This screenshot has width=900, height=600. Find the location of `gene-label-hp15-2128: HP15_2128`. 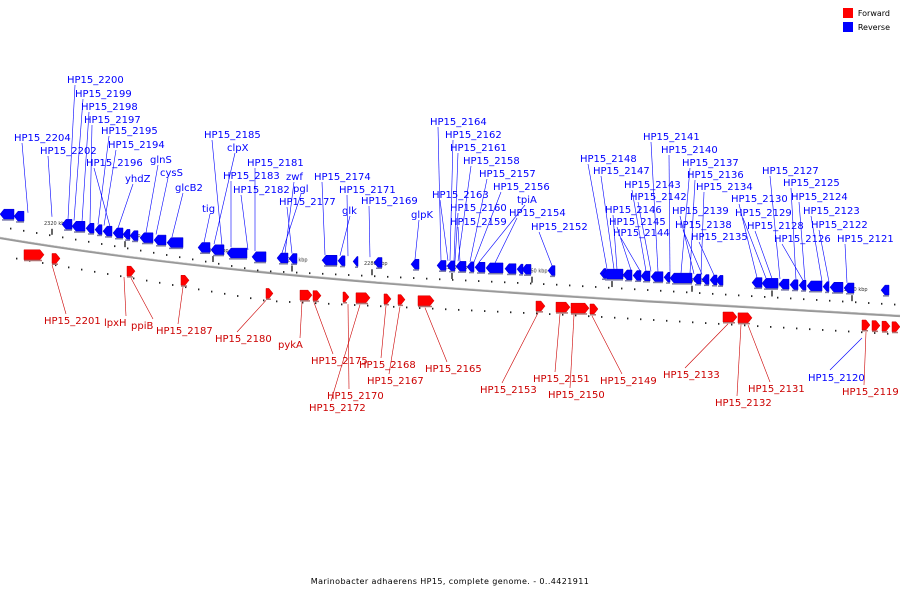

gene-label-hp15-2128: HP15_2128 is located at coordinates (775, 226).